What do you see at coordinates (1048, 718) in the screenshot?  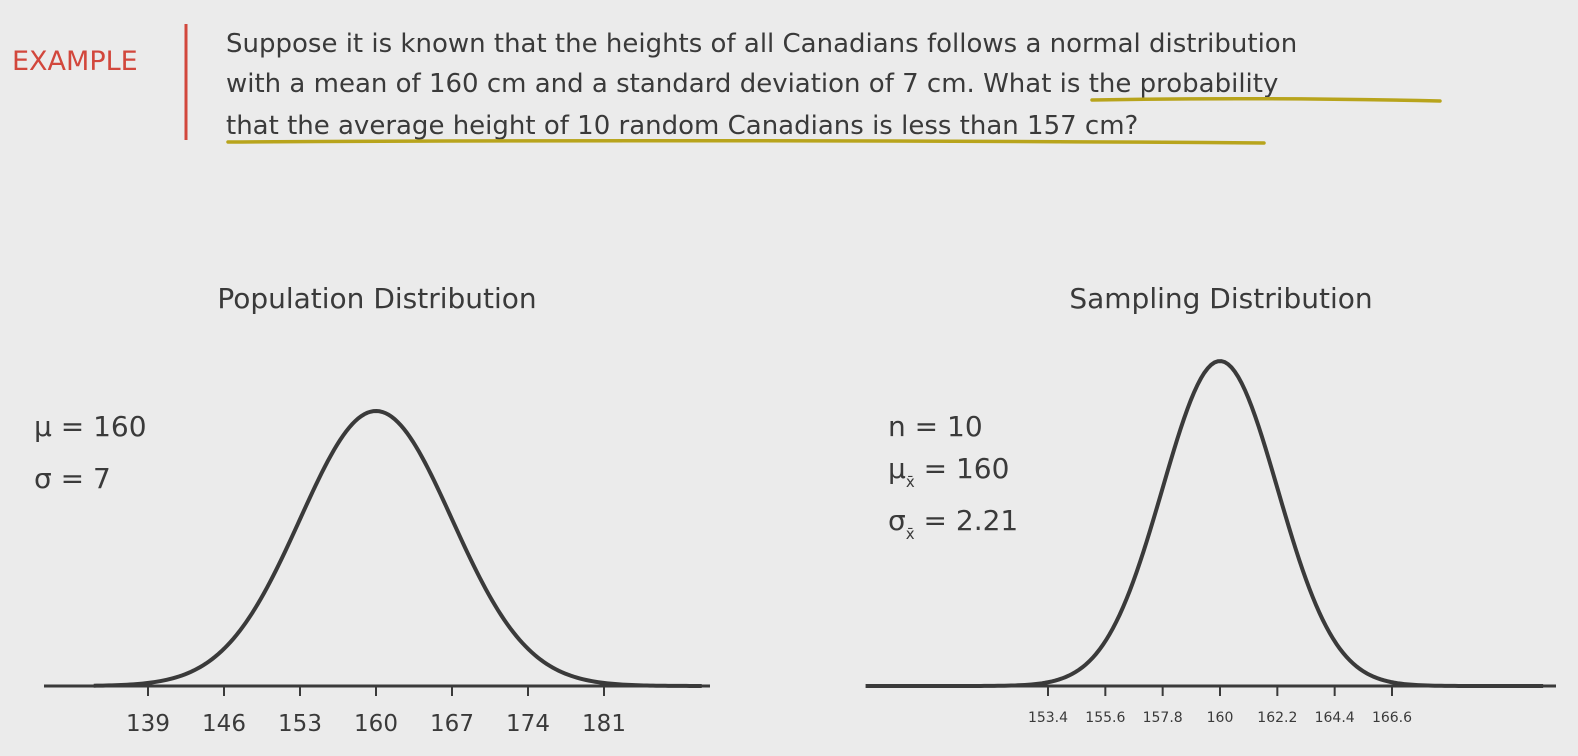 I see `sampling-x-tick-label: 153.4` at bounding box center [1048, 718].